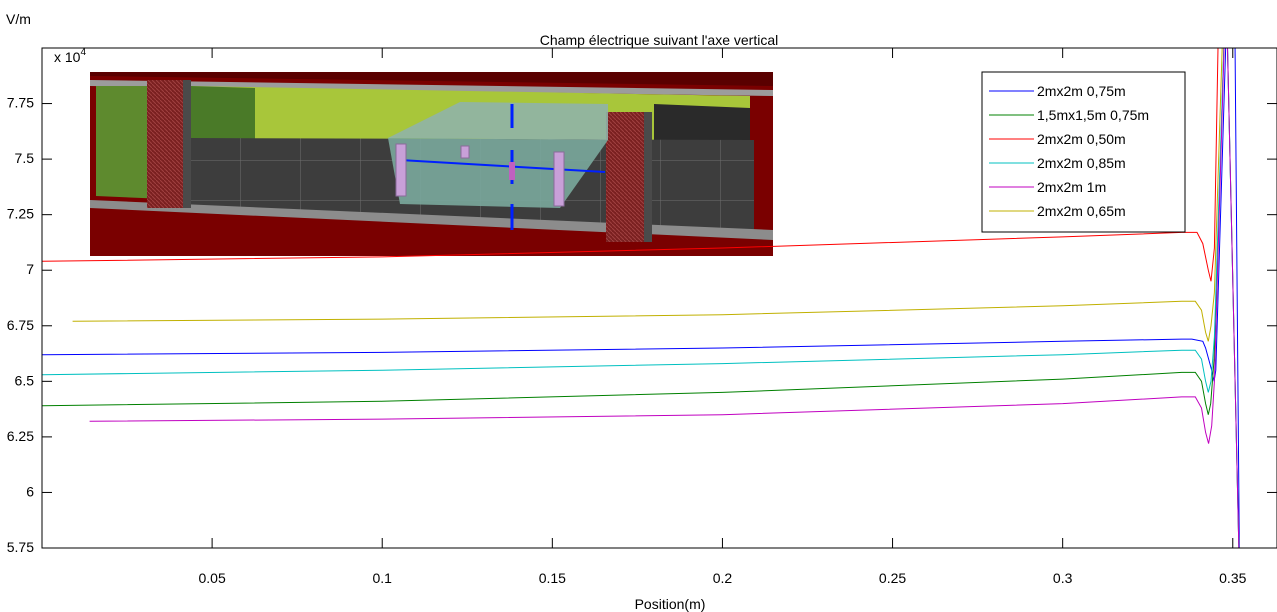  Describe the element at coordinates (211, 578) in the screenshot. I see `x-tick-label: 0.05` at that location.